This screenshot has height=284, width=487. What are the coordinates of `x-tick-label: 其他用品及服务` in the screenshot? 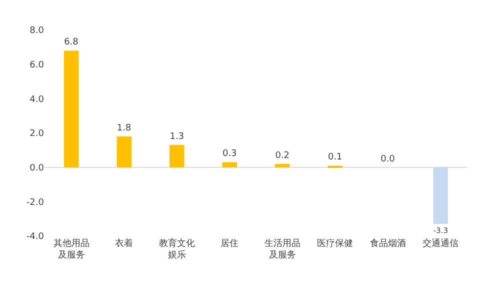 It's located at (71, 249).